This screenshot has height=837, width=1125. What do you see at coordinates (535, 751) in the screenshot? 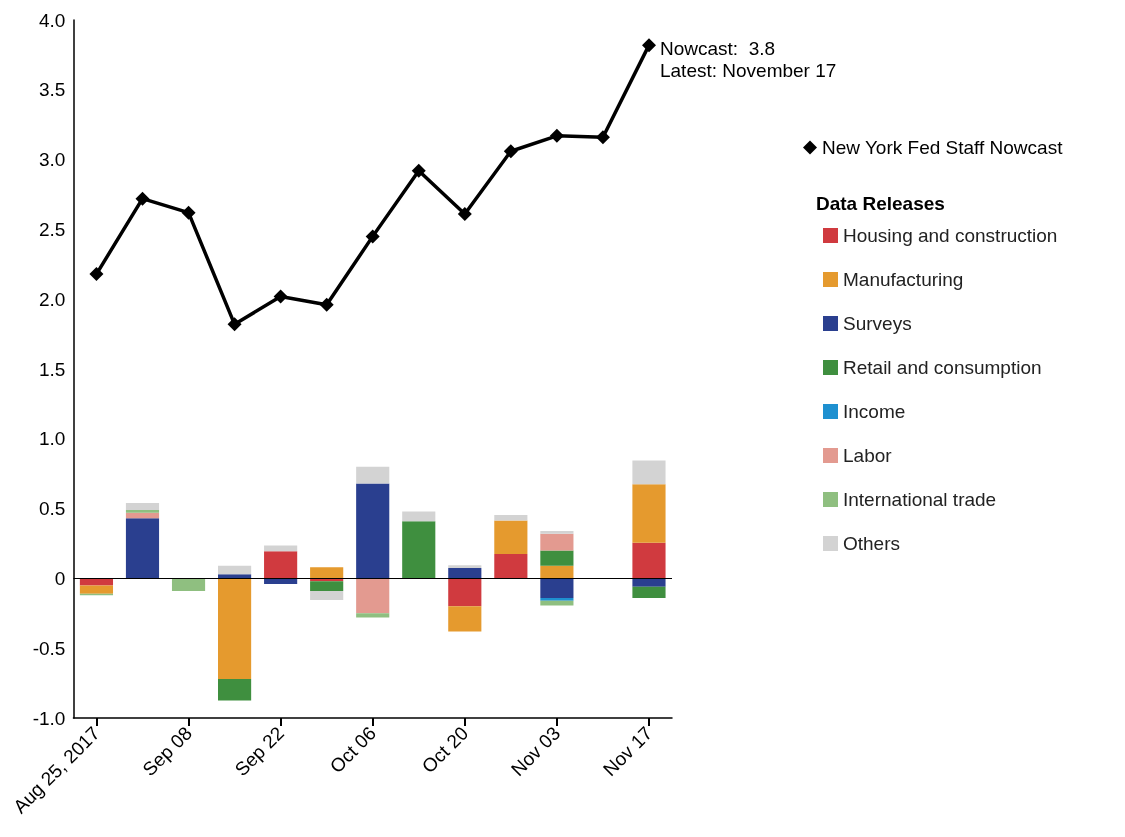
I see `x-tick-label: Nov 03` at bounding box center [535, 751].